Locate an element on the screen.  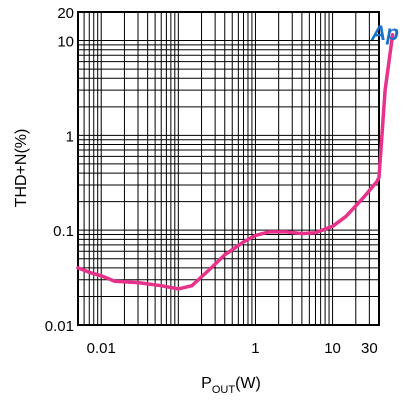
y-tick-label: 0.1 is located at coordinates (63, 231).